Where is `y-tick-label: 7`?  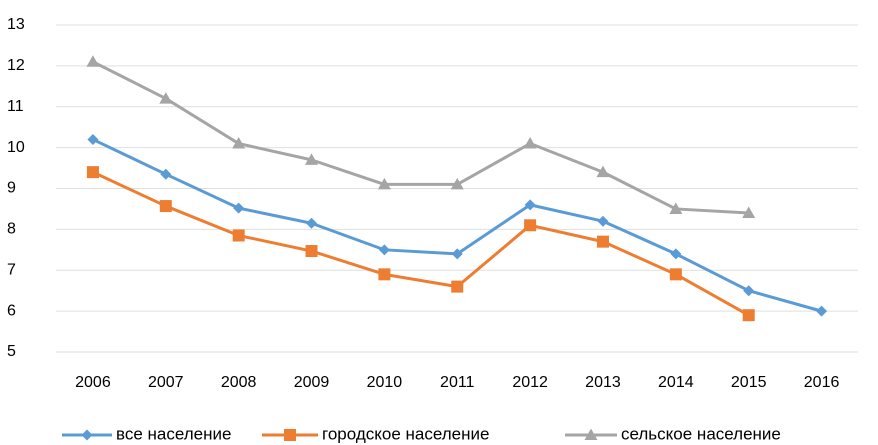 y-tick-label: 7 is located at coordinates (11, 269).